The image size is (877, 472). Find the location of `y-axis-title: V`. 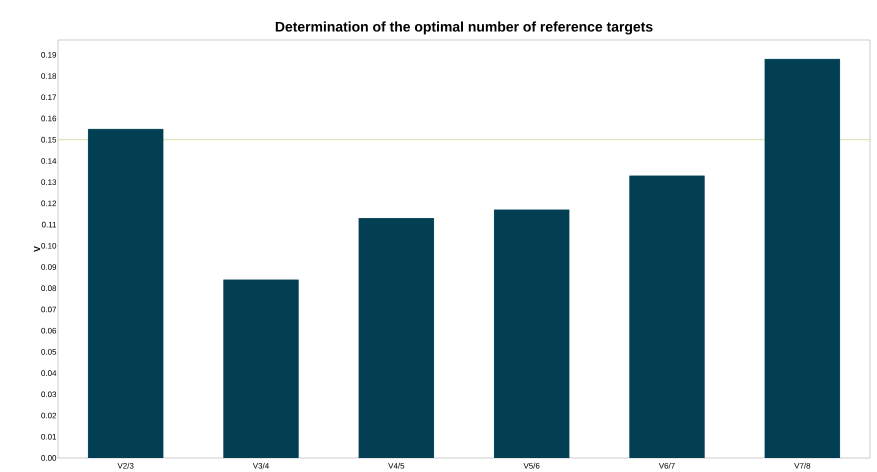

y-axis-title: V is located at coordinates (37, 249).